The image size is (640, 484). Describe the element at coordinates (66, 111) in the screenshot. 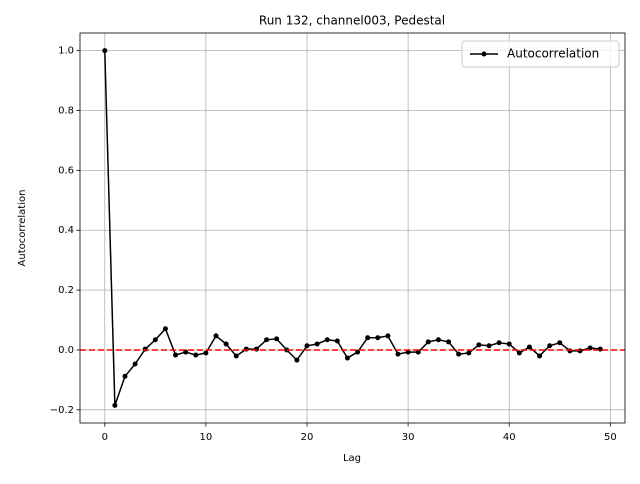

I see `y-tick-label: 0.8` at that location.